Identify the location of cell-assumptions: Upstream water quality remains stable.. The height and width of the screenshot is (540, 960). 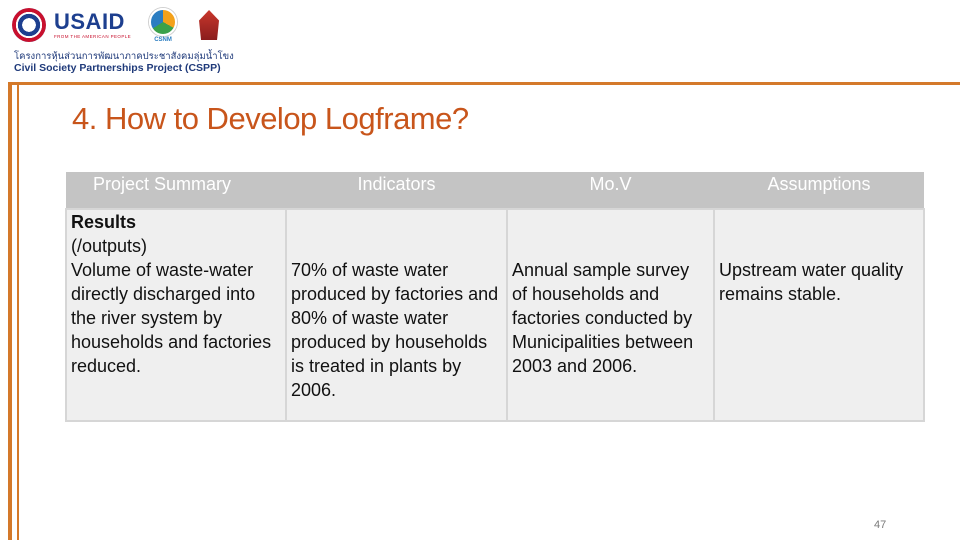
(819, 315).